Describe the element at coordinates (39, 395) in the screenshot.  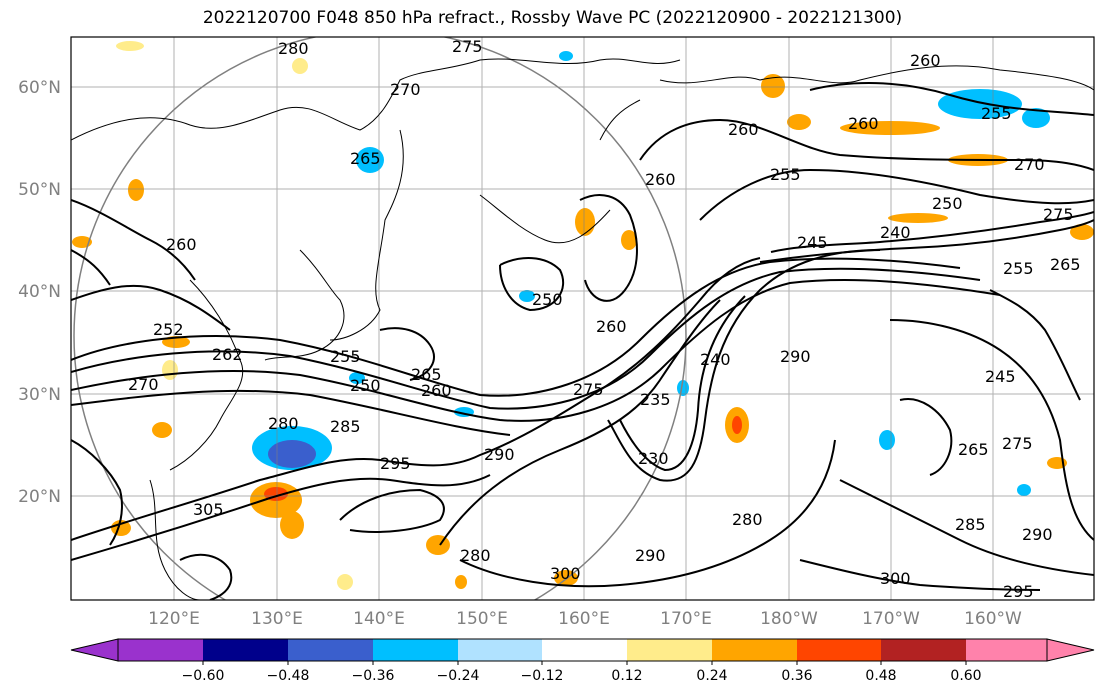
I see `lat-label: 30°N` at that location.